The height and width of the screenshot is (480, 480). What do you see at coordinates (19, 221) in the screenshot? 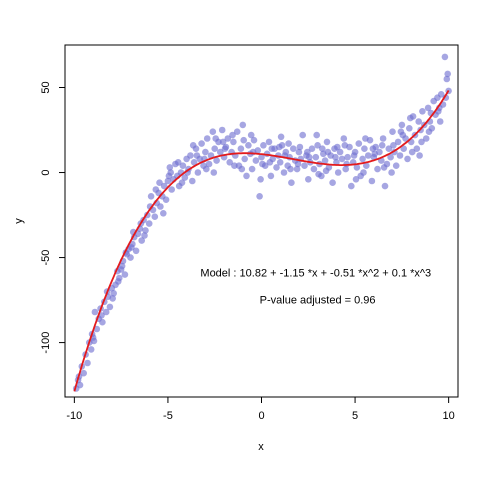
I see `y-axis-title: y` at bounding box center [19, 221].